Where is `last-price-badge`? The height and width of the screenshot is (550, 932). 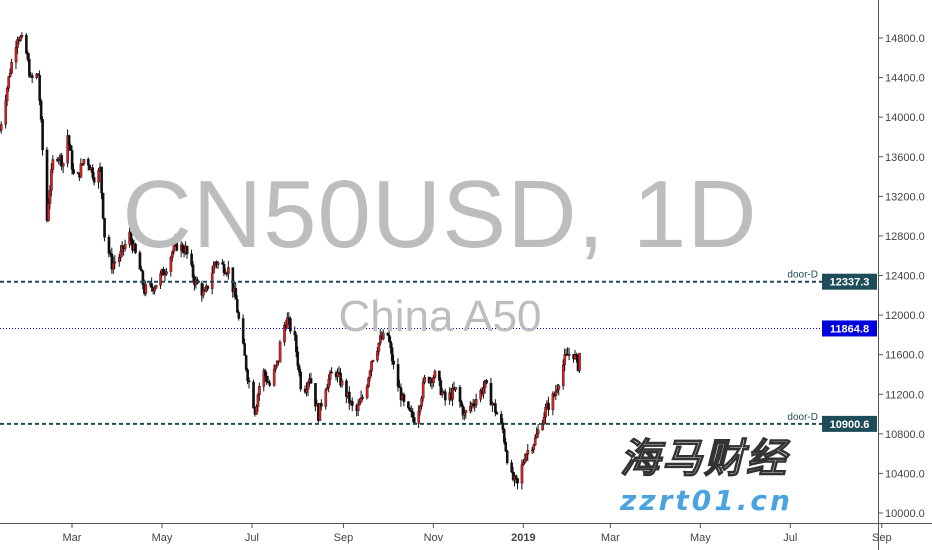 last-price-badge is located at coordinates (849, 328).